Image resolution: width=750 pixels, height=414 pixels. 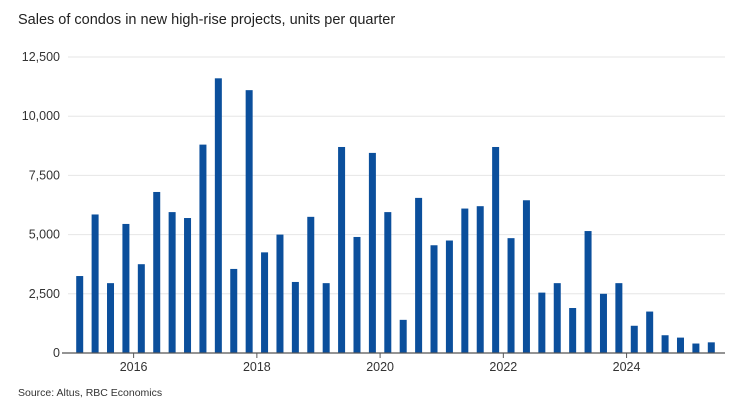 What do you see at coordinates (265, 302) in the screenshot?
I see `bar-2018Q1` at bounding box center [265, 302].